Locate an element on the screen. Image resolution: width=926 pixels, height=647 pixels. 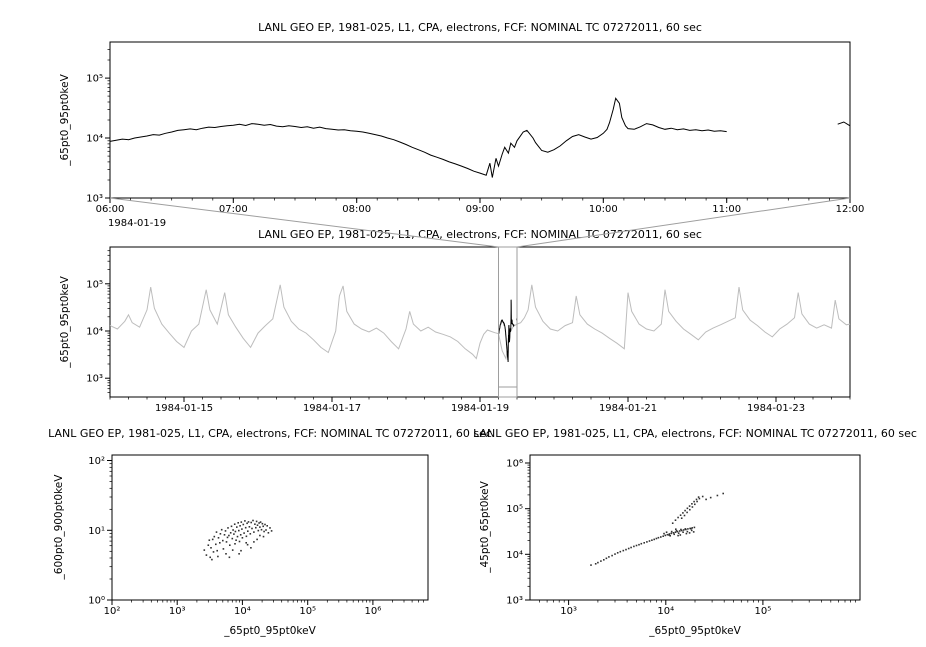
x-tick-label: 10⁵ is located at coordinates (307, 611).